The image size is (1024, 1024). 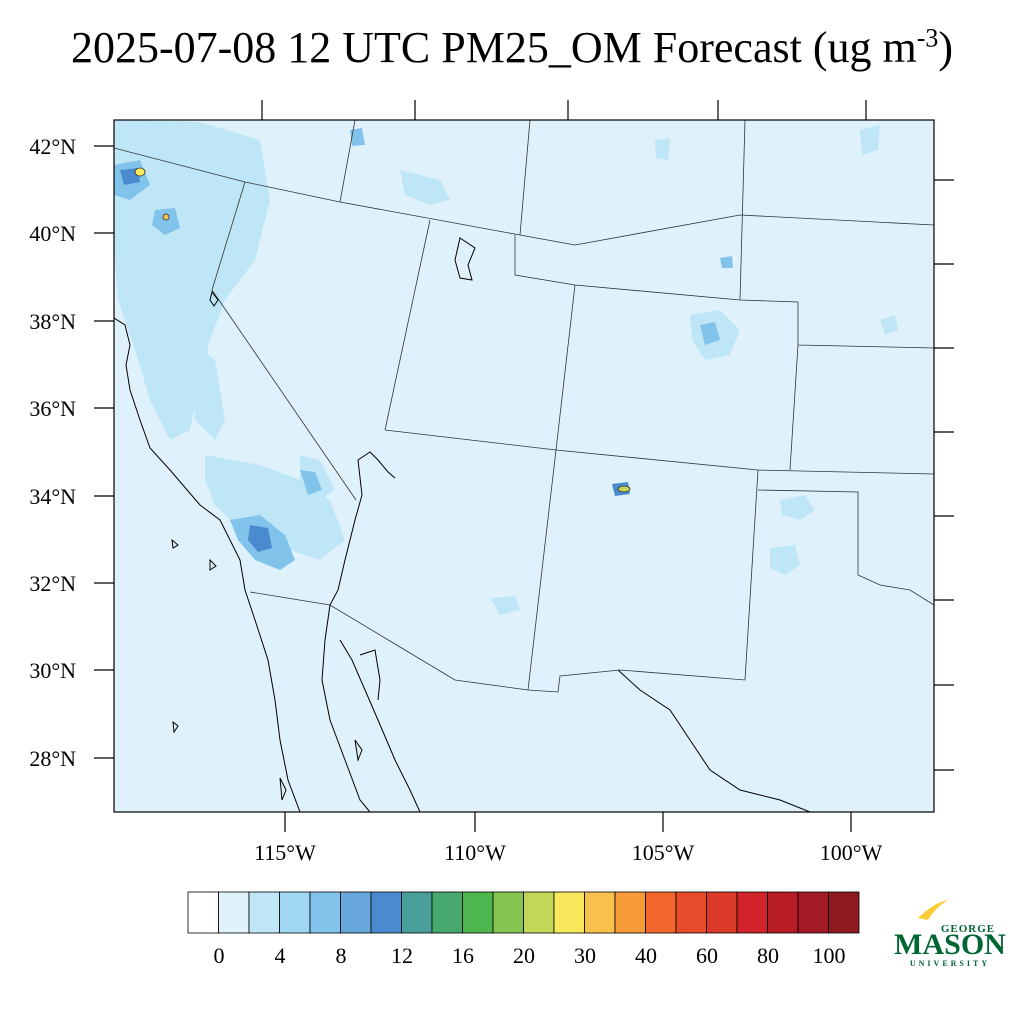 What do you see at coordinates (564, 110) in the screenshot?
I see `top-ticks` at bounding box center [564, 110].